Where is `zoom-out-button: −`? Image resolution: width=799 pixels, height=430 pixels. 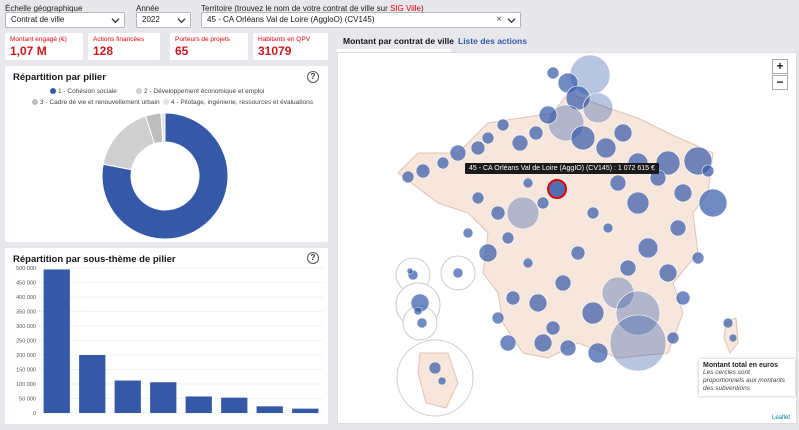 zoom-out-button: − is located at coordinates (780, 82).